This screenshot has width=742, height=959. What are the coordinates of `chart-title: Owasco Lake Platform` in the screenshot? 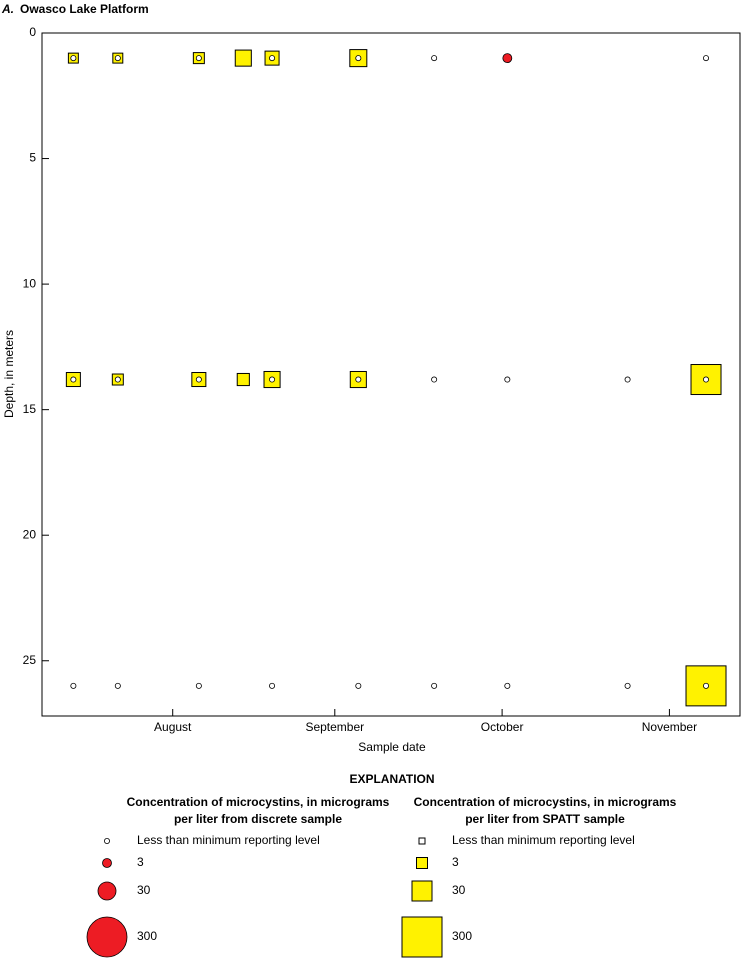 It's located at (84, 9).